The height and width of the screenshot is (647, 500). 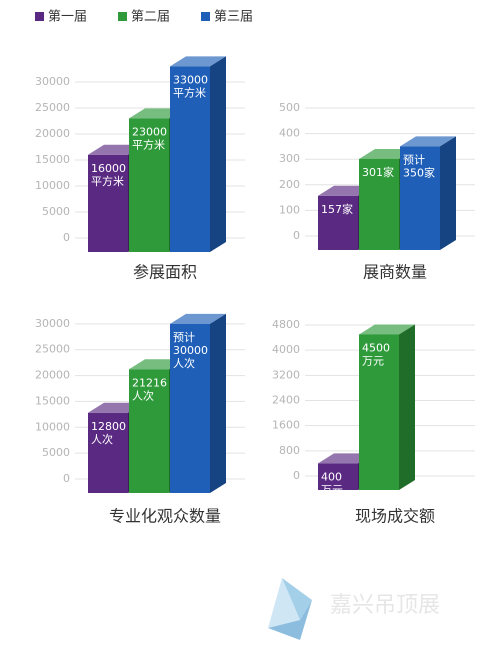 What do you see at coordinates (286, 400) in the screenshot?
I see `y-tick-label: 2400` at bounding box center [286, 400].